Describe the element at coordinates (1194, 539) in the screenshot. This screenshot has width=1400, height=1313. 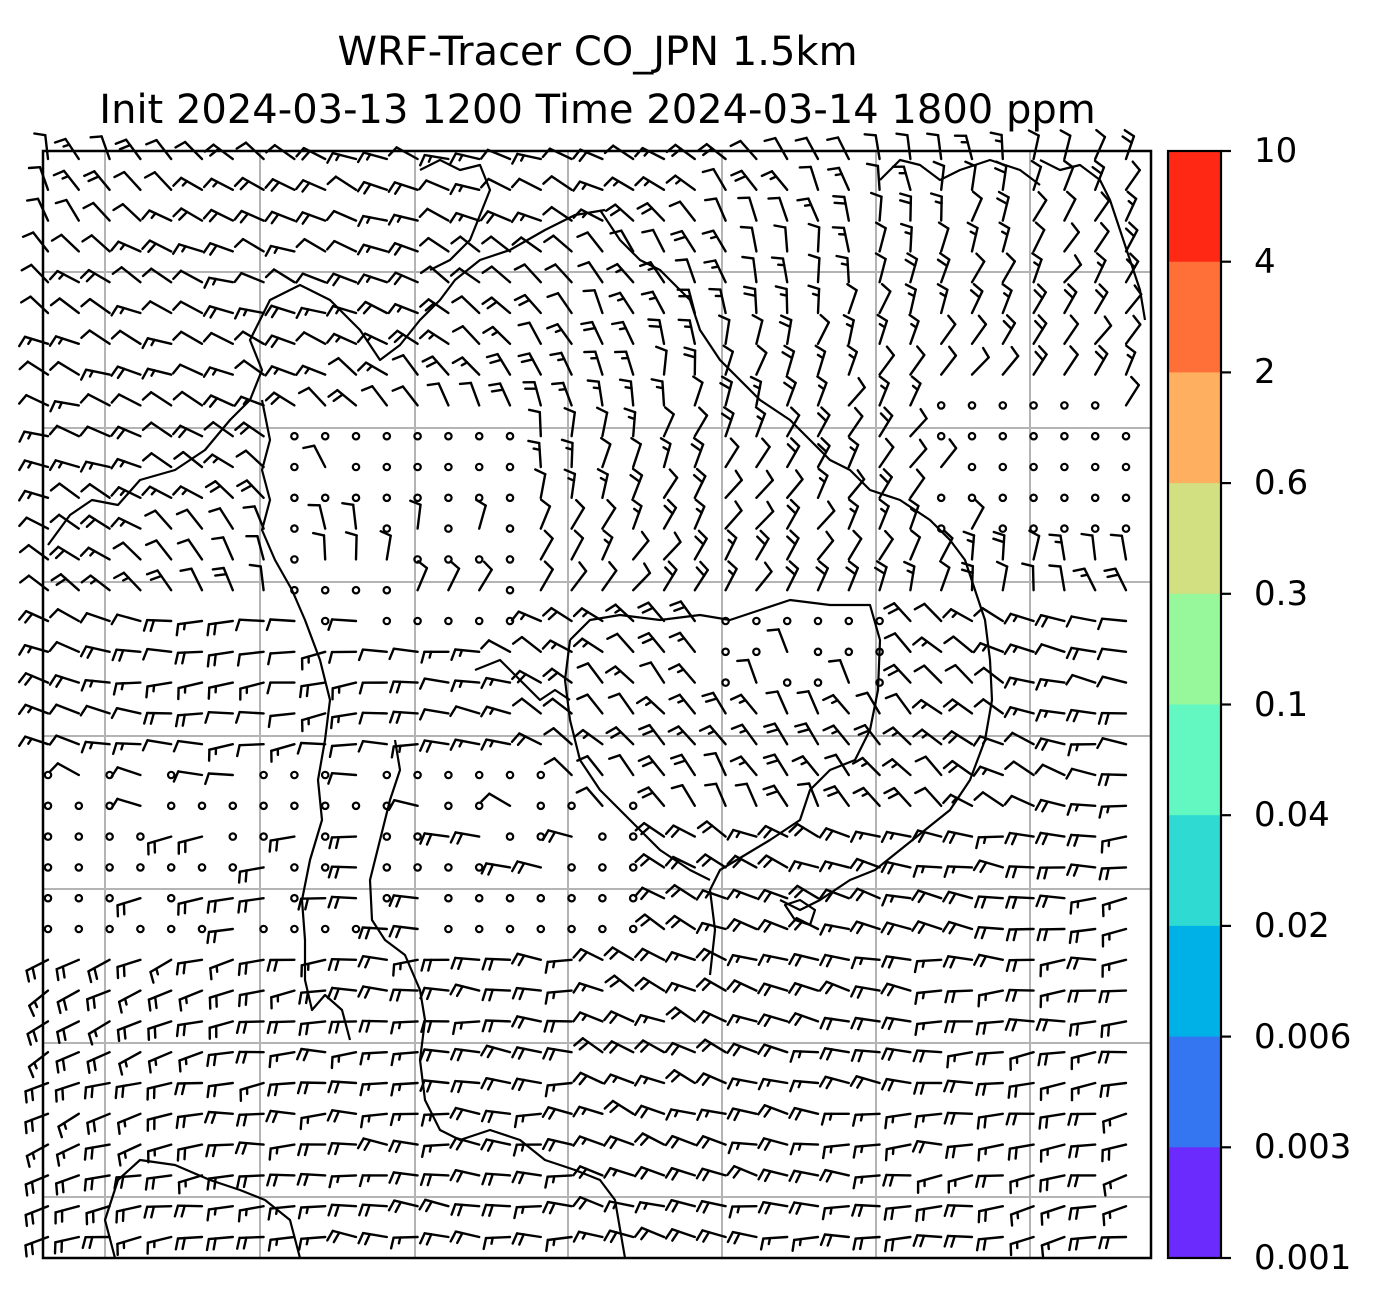
I see `colorbar-band` at that location.